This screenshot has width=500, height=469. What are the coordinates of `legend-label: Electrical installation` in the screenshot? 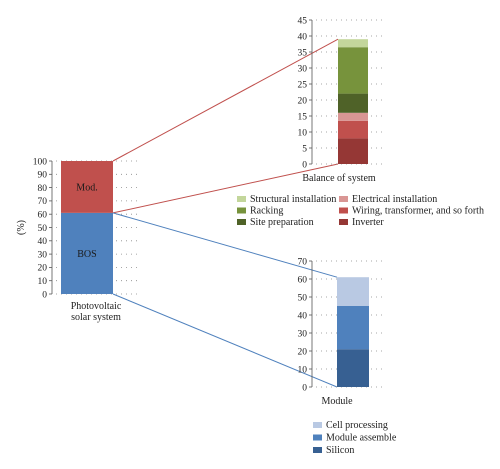 It's located at (394, 199).